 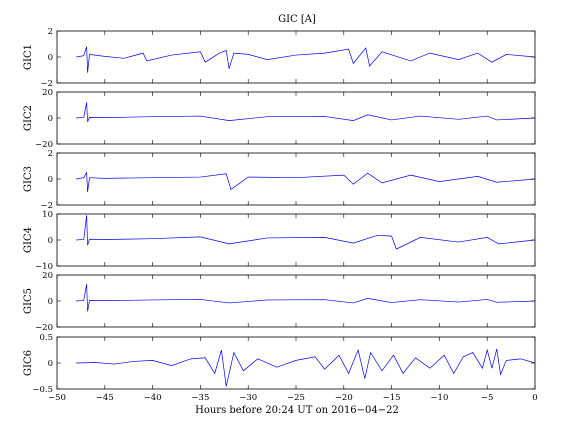 I want to click on series-line-gic2, so click(x=306, y=112).